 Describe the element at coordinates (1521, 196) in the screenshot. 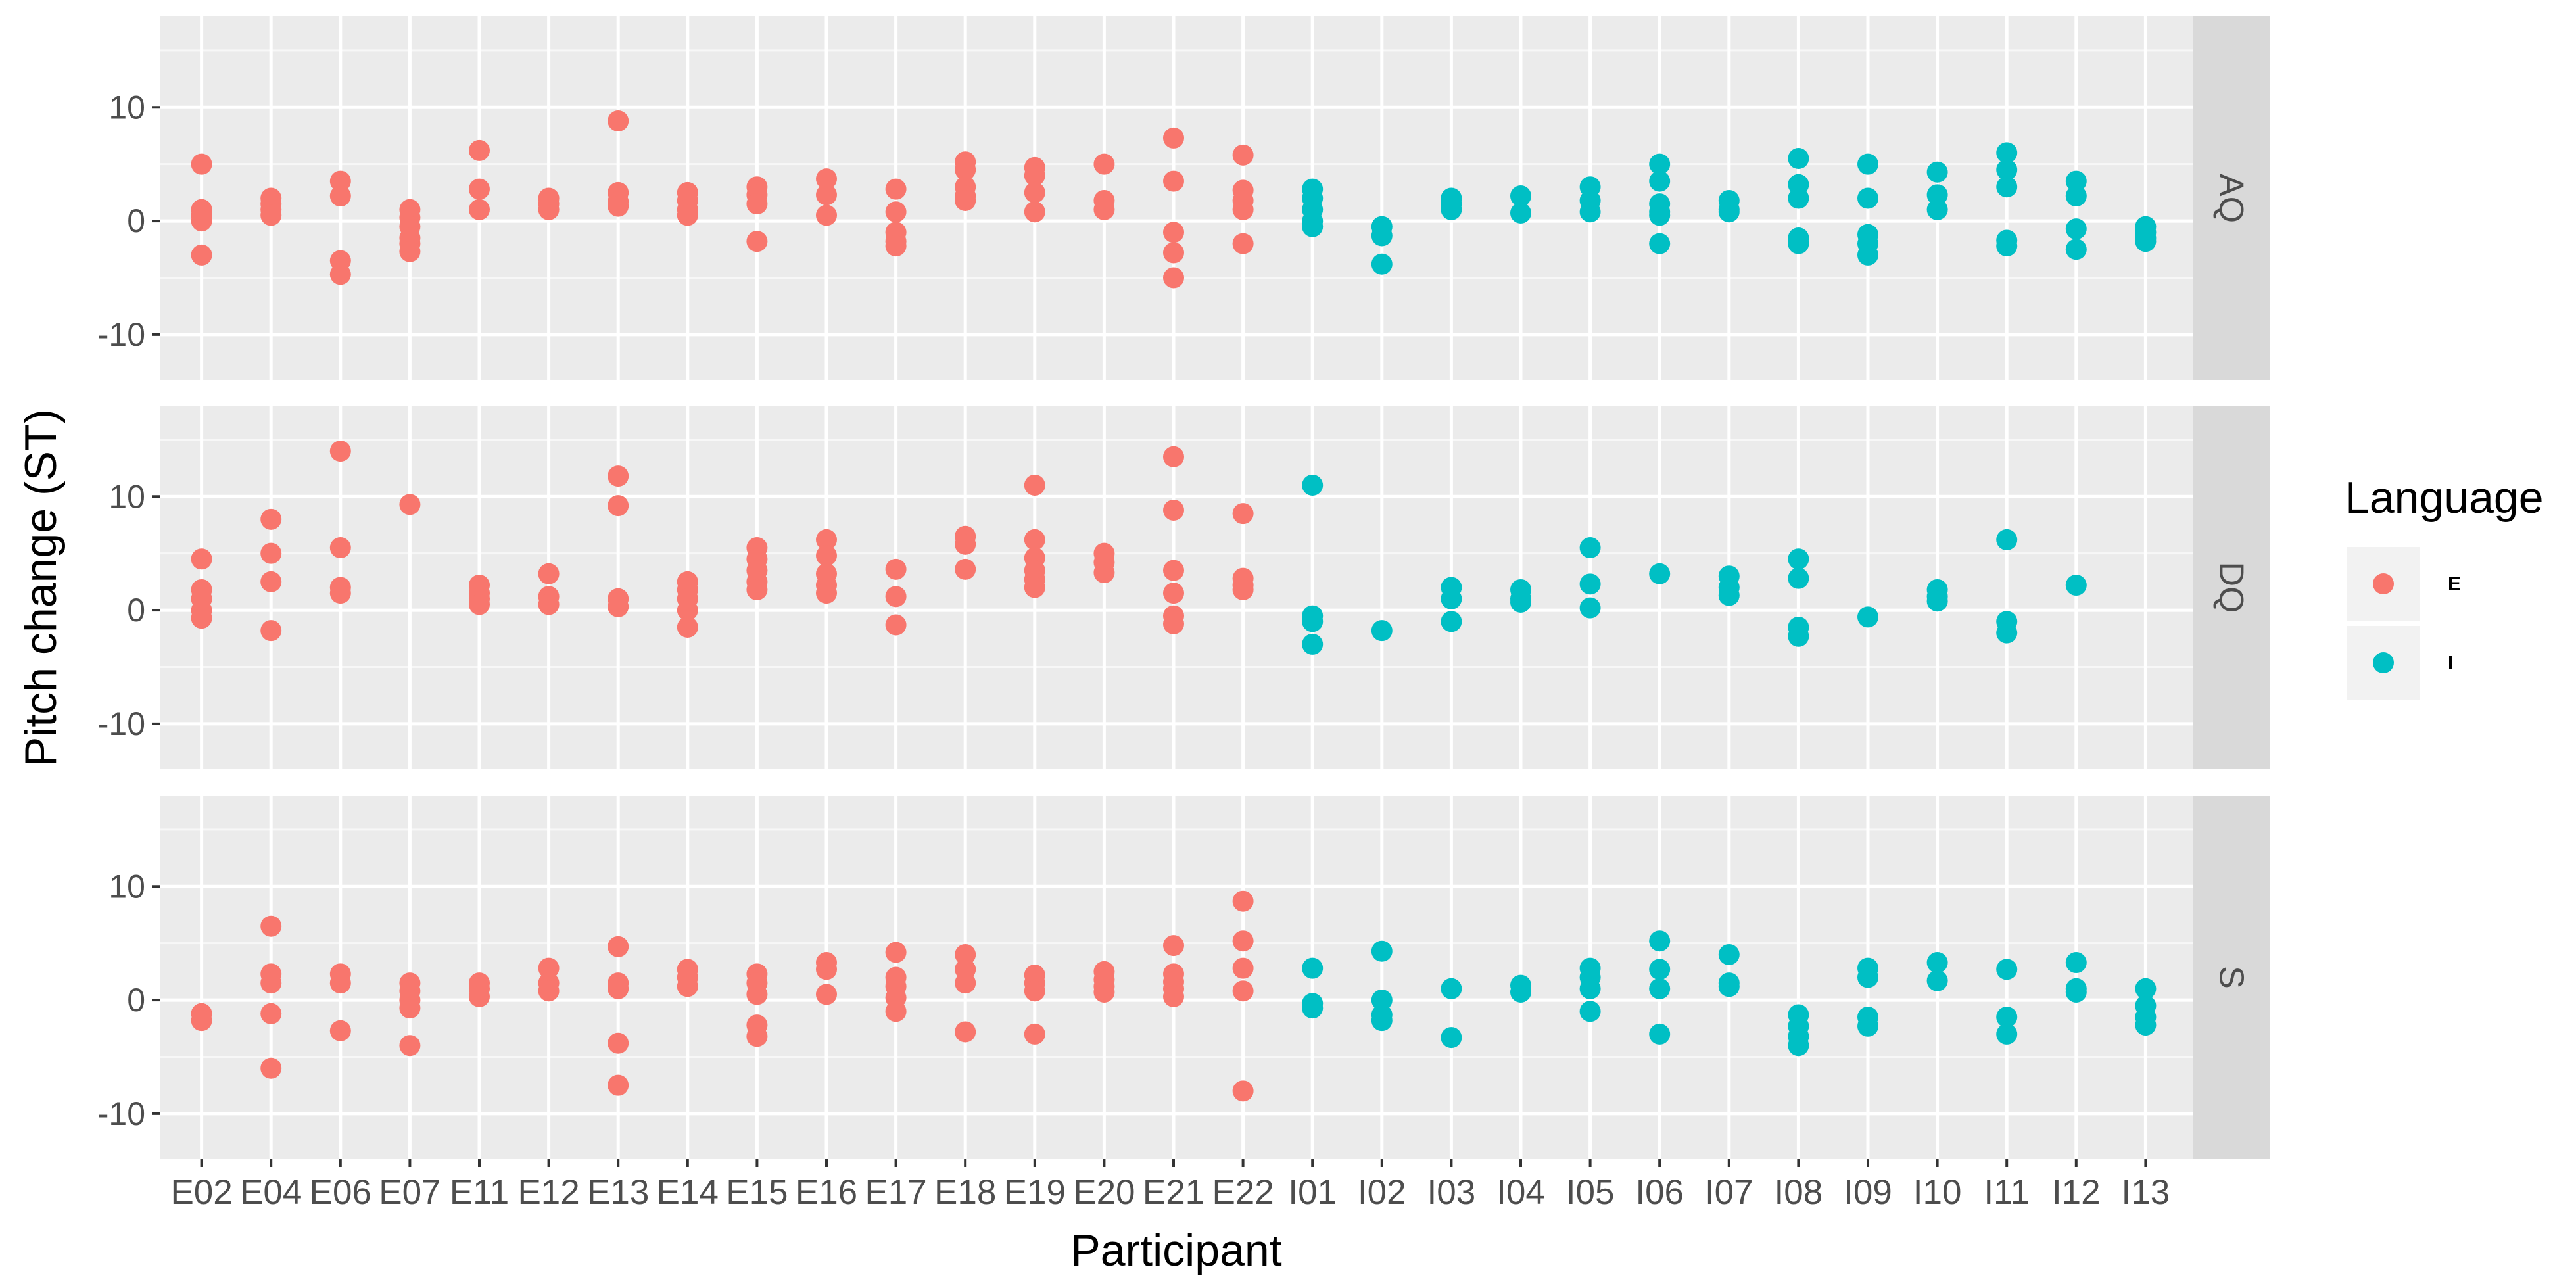

I see `data-point-i-i04` at that location.